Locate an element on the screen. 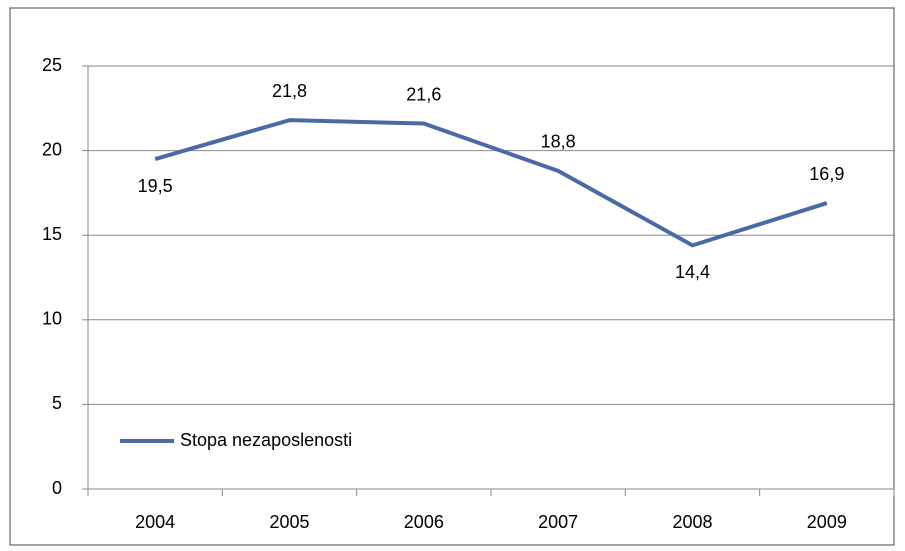 The height and width of the screenshot is (551, 905). y-tick-label: 15 is located at coordinates (52, 234).